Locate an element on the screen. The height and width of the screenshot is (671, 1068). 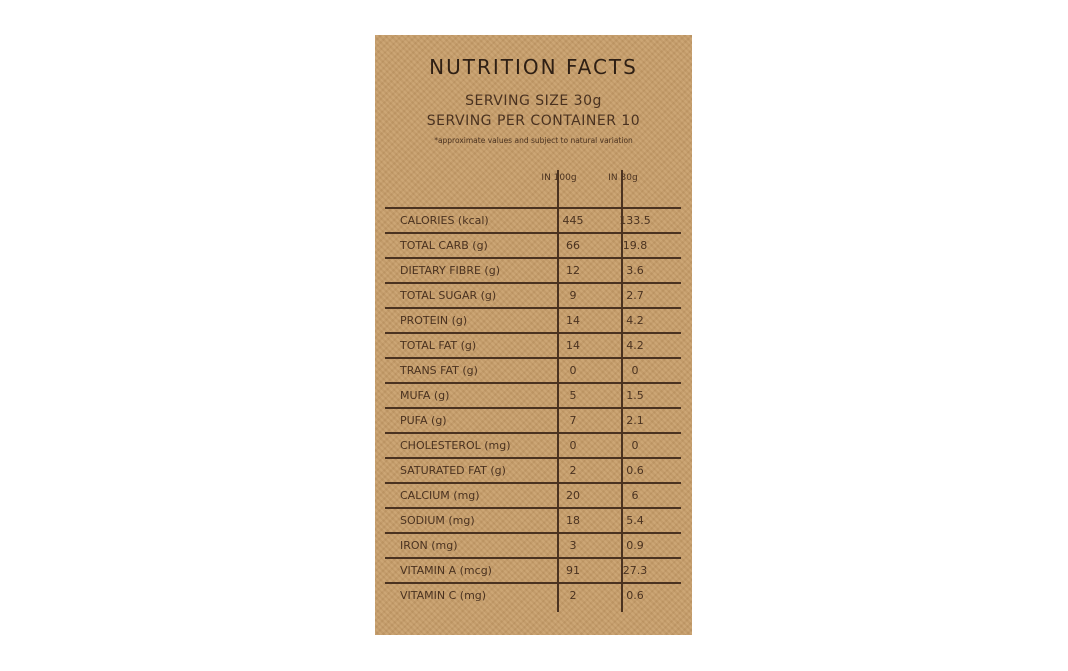
table-row: TOTAL FAT (g) 14 4.2 is located at coordinates (533, 344).